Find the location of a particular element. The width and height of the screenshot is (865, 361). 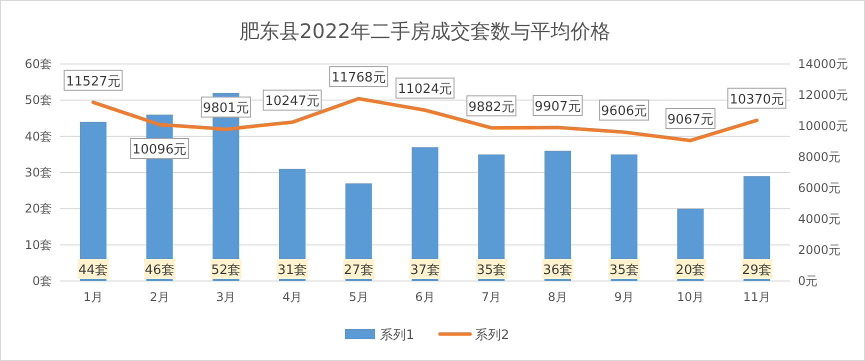

x-tick-label: 7月 is located at coordinates (492, 297).